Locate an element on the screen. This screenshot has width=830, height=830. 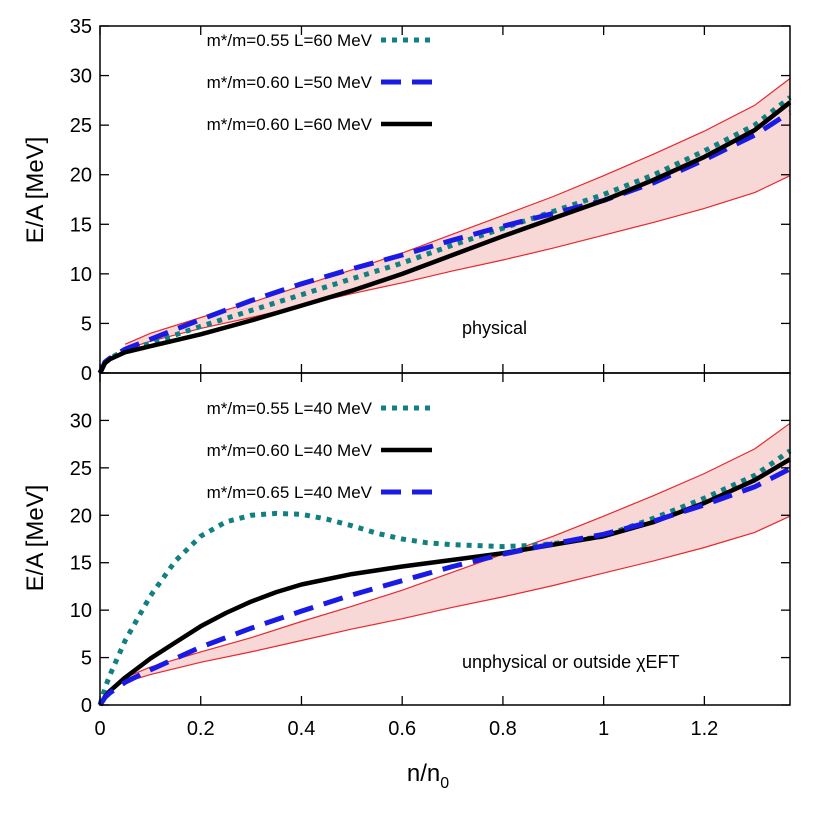
bottom-ytick-label: 0 is located at coordinates (86, 706).